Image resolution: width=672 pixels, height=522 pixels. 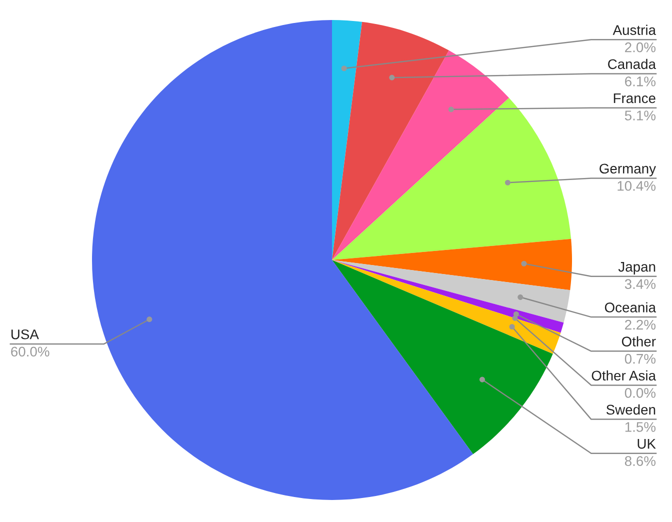 What do you see at coordinates (30, 351) in the screenshot?
I see `data-label: 60.0%` at bounding box center [30, 351].